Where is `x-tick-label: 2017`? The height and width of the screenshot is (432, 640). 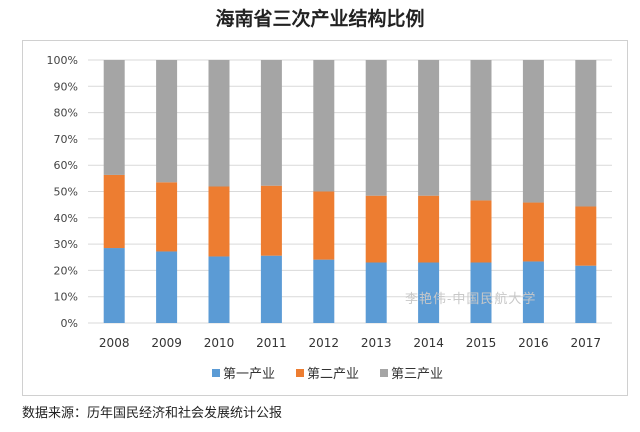 x-tick-label: 2017 is located at coordinates (586, 343).